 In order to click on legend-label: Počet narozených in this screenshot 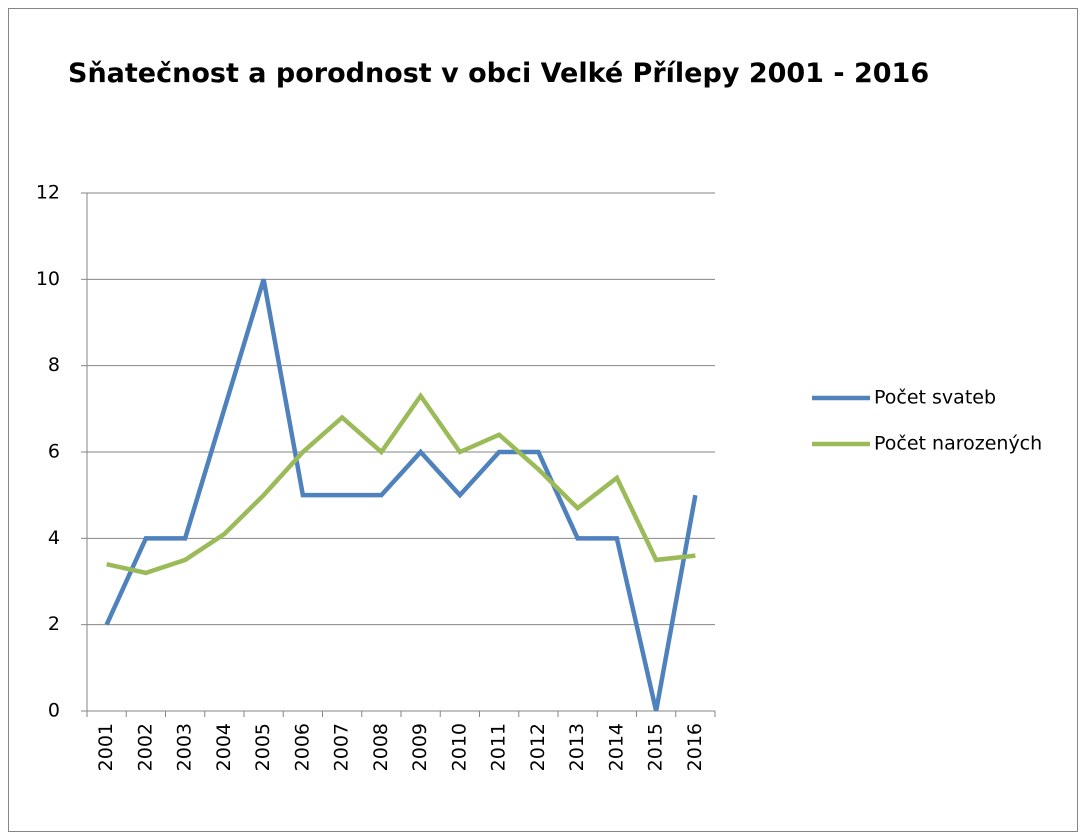, I will do `click(958, 444)`.